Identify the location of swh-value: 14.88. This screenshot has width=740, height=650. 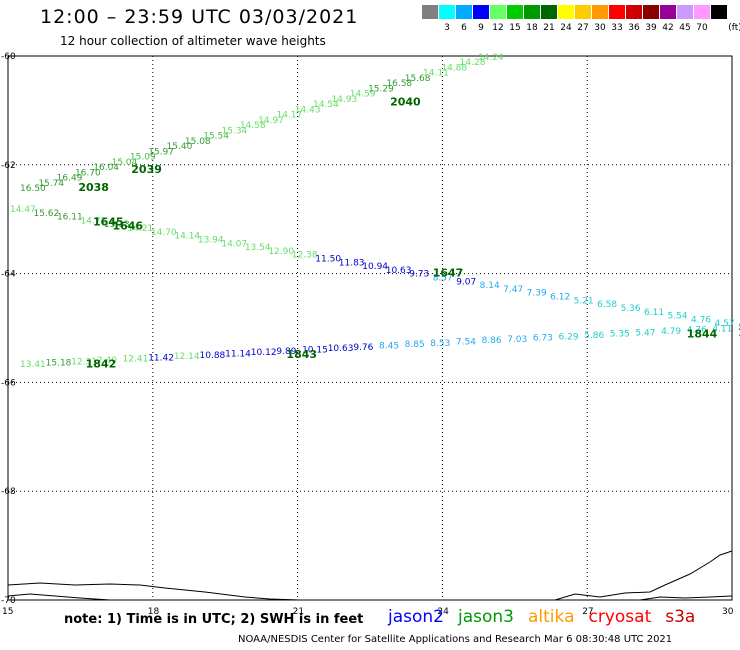
(454, 68).